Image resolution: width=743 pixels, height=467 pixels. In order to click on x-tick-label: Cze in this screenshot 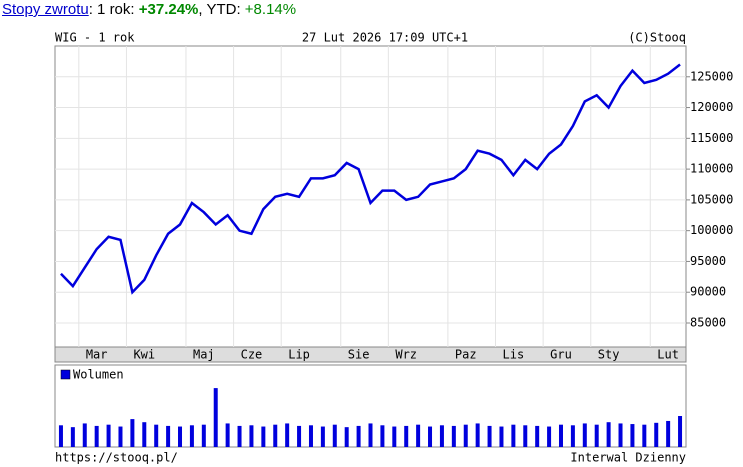, I will do `click(252, 355)`.